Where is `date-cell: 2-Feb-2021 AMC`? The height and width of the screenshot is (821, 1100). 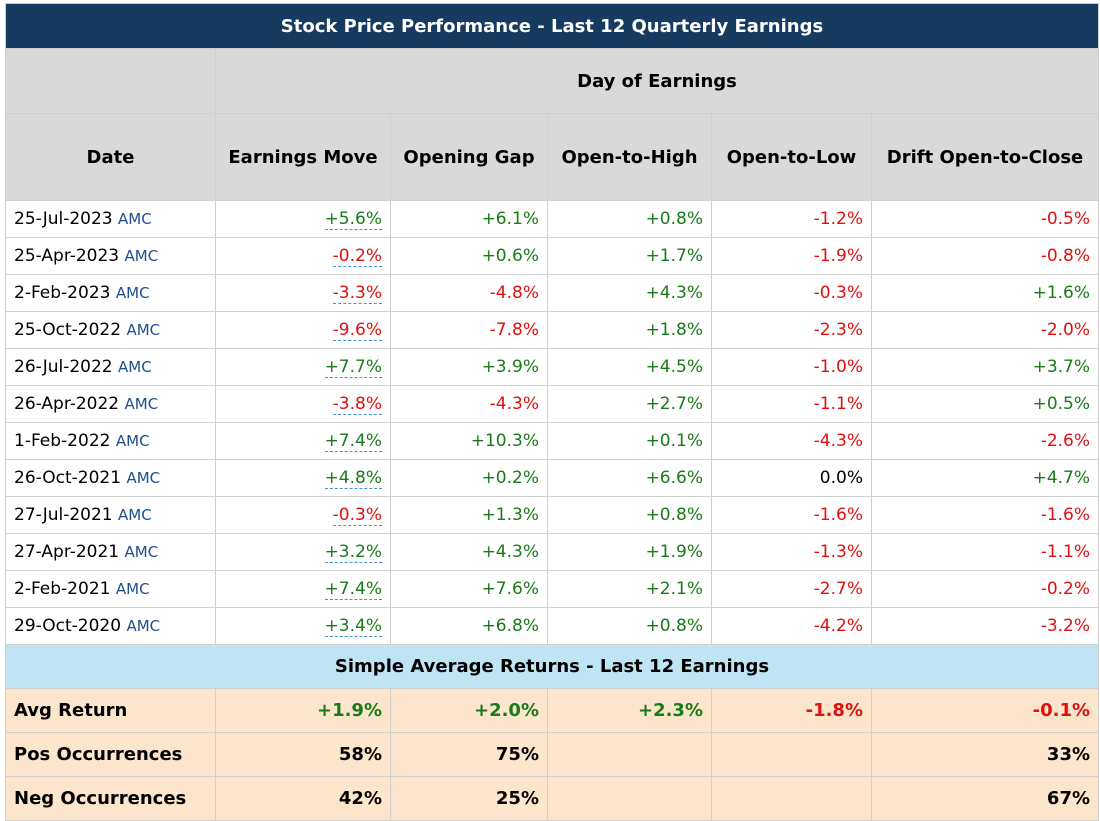 date-cell: 2-Feb-2021 AMC is located at coordinates (110, 589).